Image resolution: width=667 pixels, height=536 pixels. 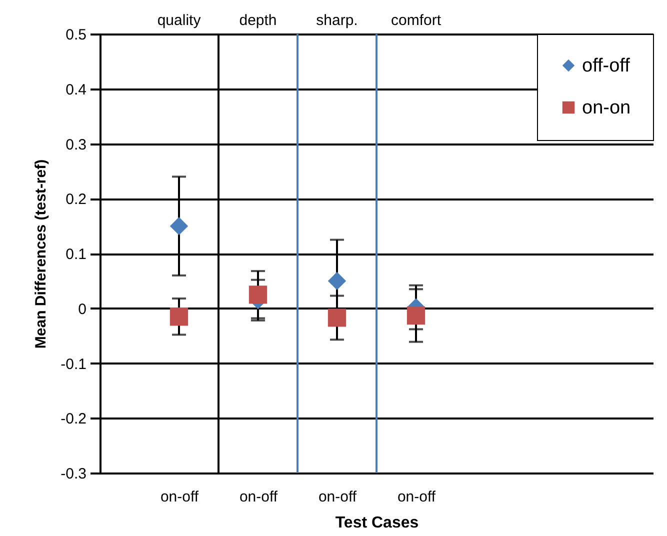 What do you see at coordinates (76, 254) in the screenshot?
I see `y-tick-label: 0.1` at bounding box center [76, 254].